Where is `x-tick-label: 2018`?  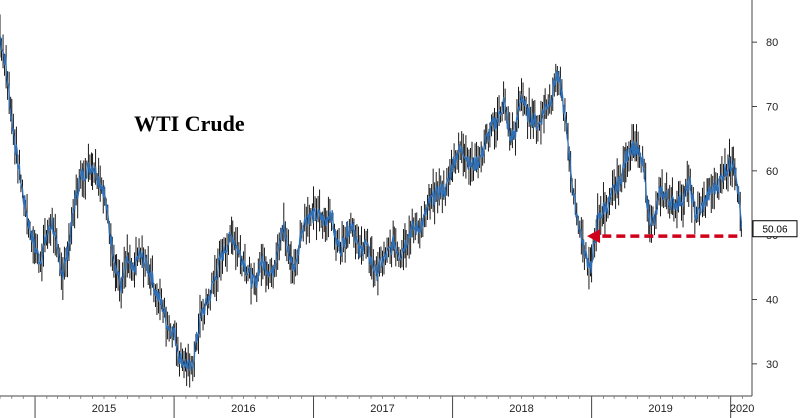
x-tick-label: 2018 is located at coordinates (521, 409).